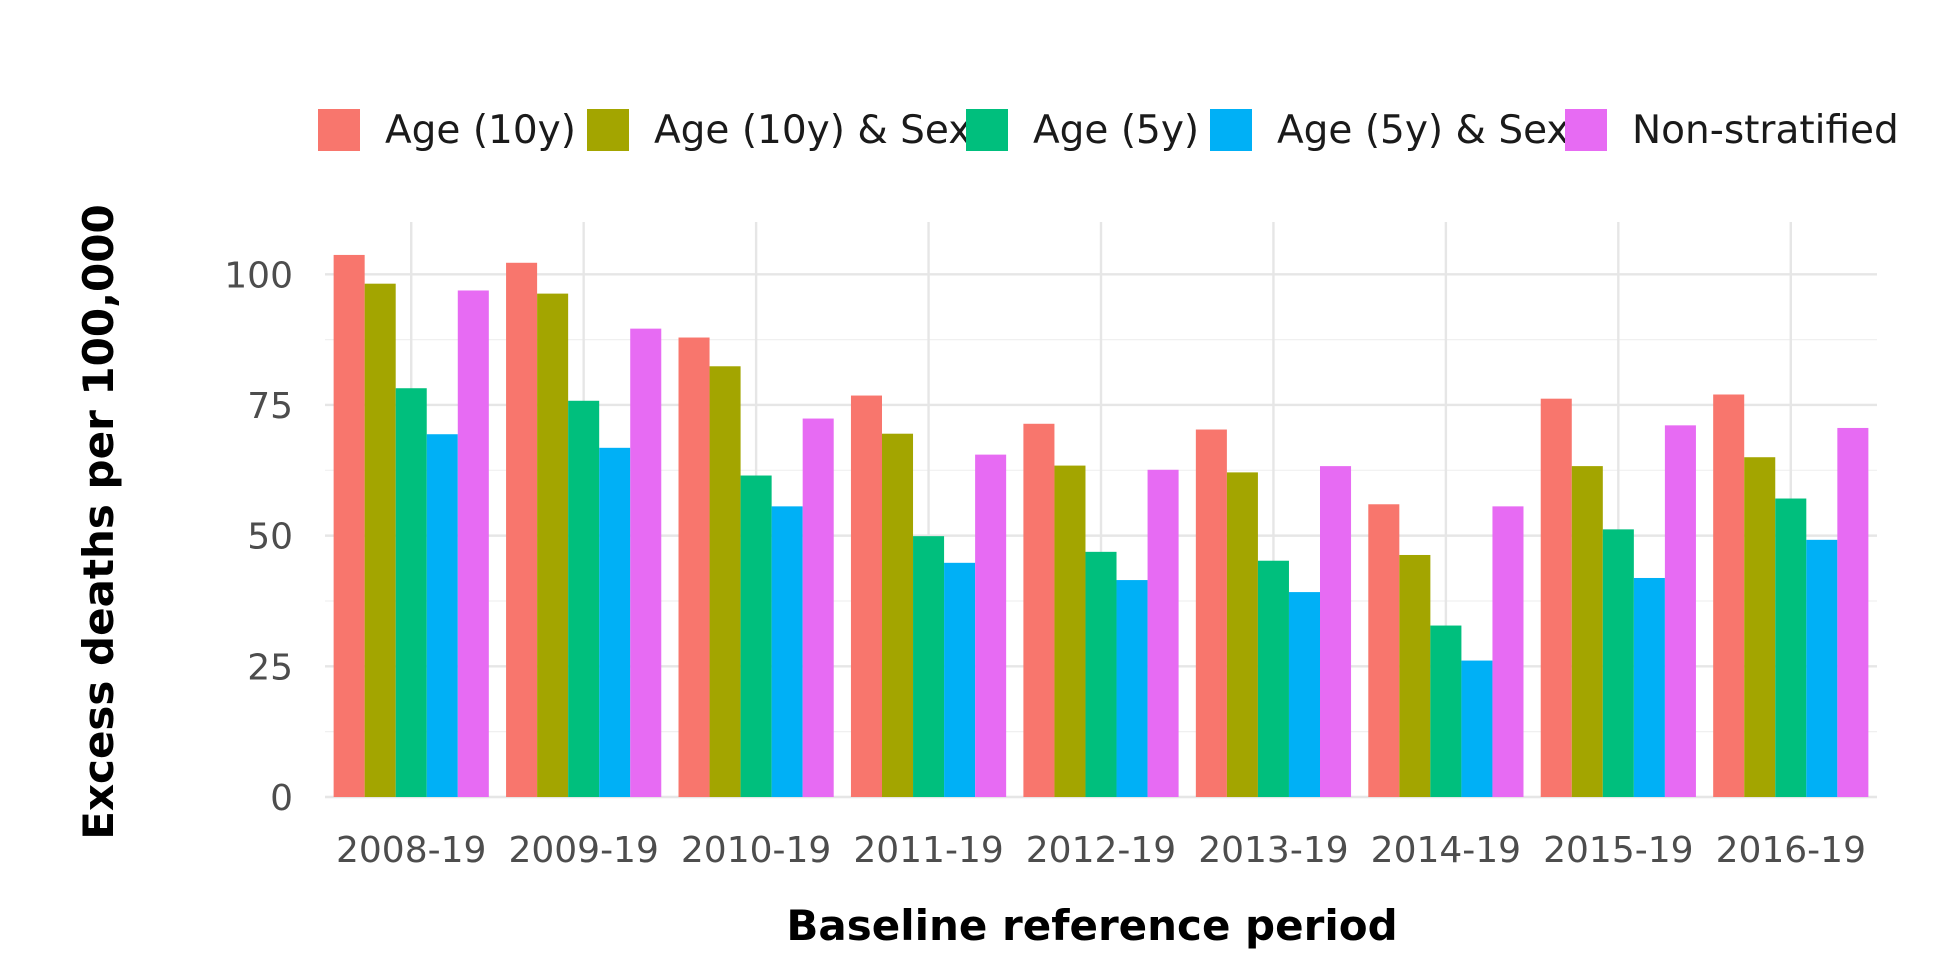  I want to click on x-tick-label: 2013-19, so click(1273, 850).